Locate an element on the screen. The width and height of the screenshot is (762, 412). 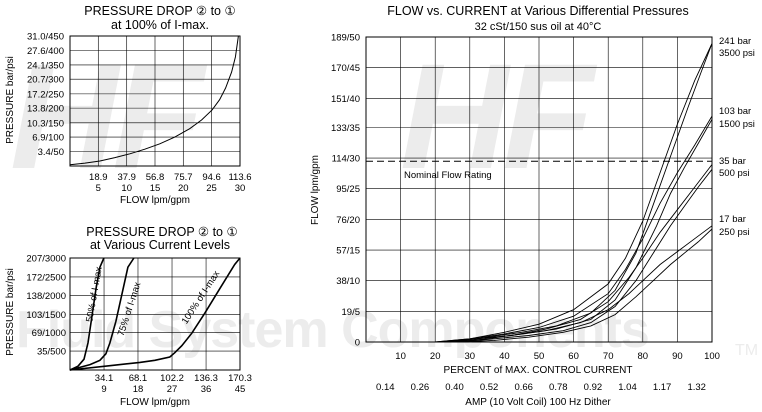
chart3-x2tick: 0.92 is located at coordinates (593, 387).